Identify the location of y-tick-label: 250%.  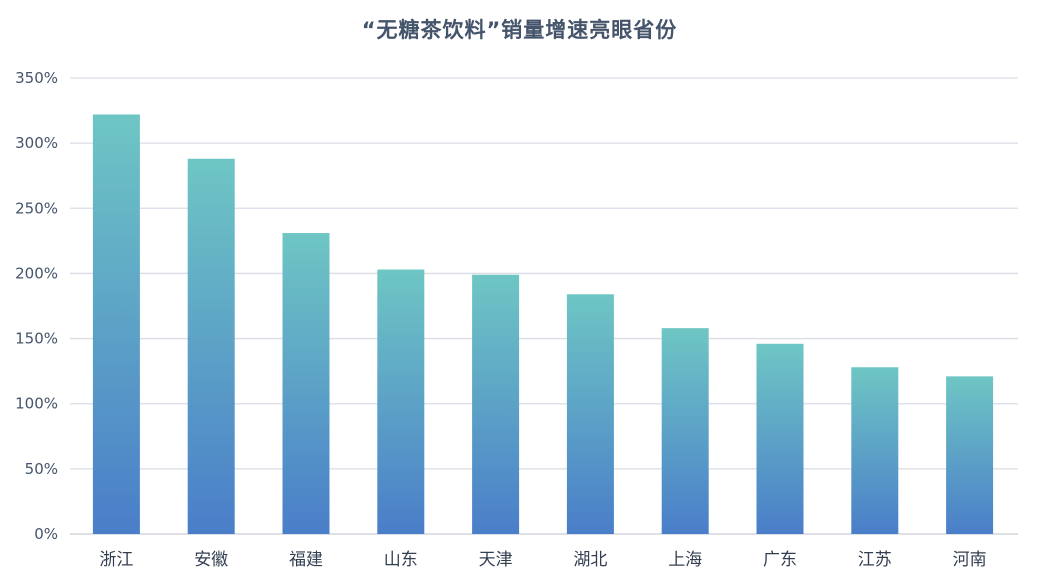
(36, 208).